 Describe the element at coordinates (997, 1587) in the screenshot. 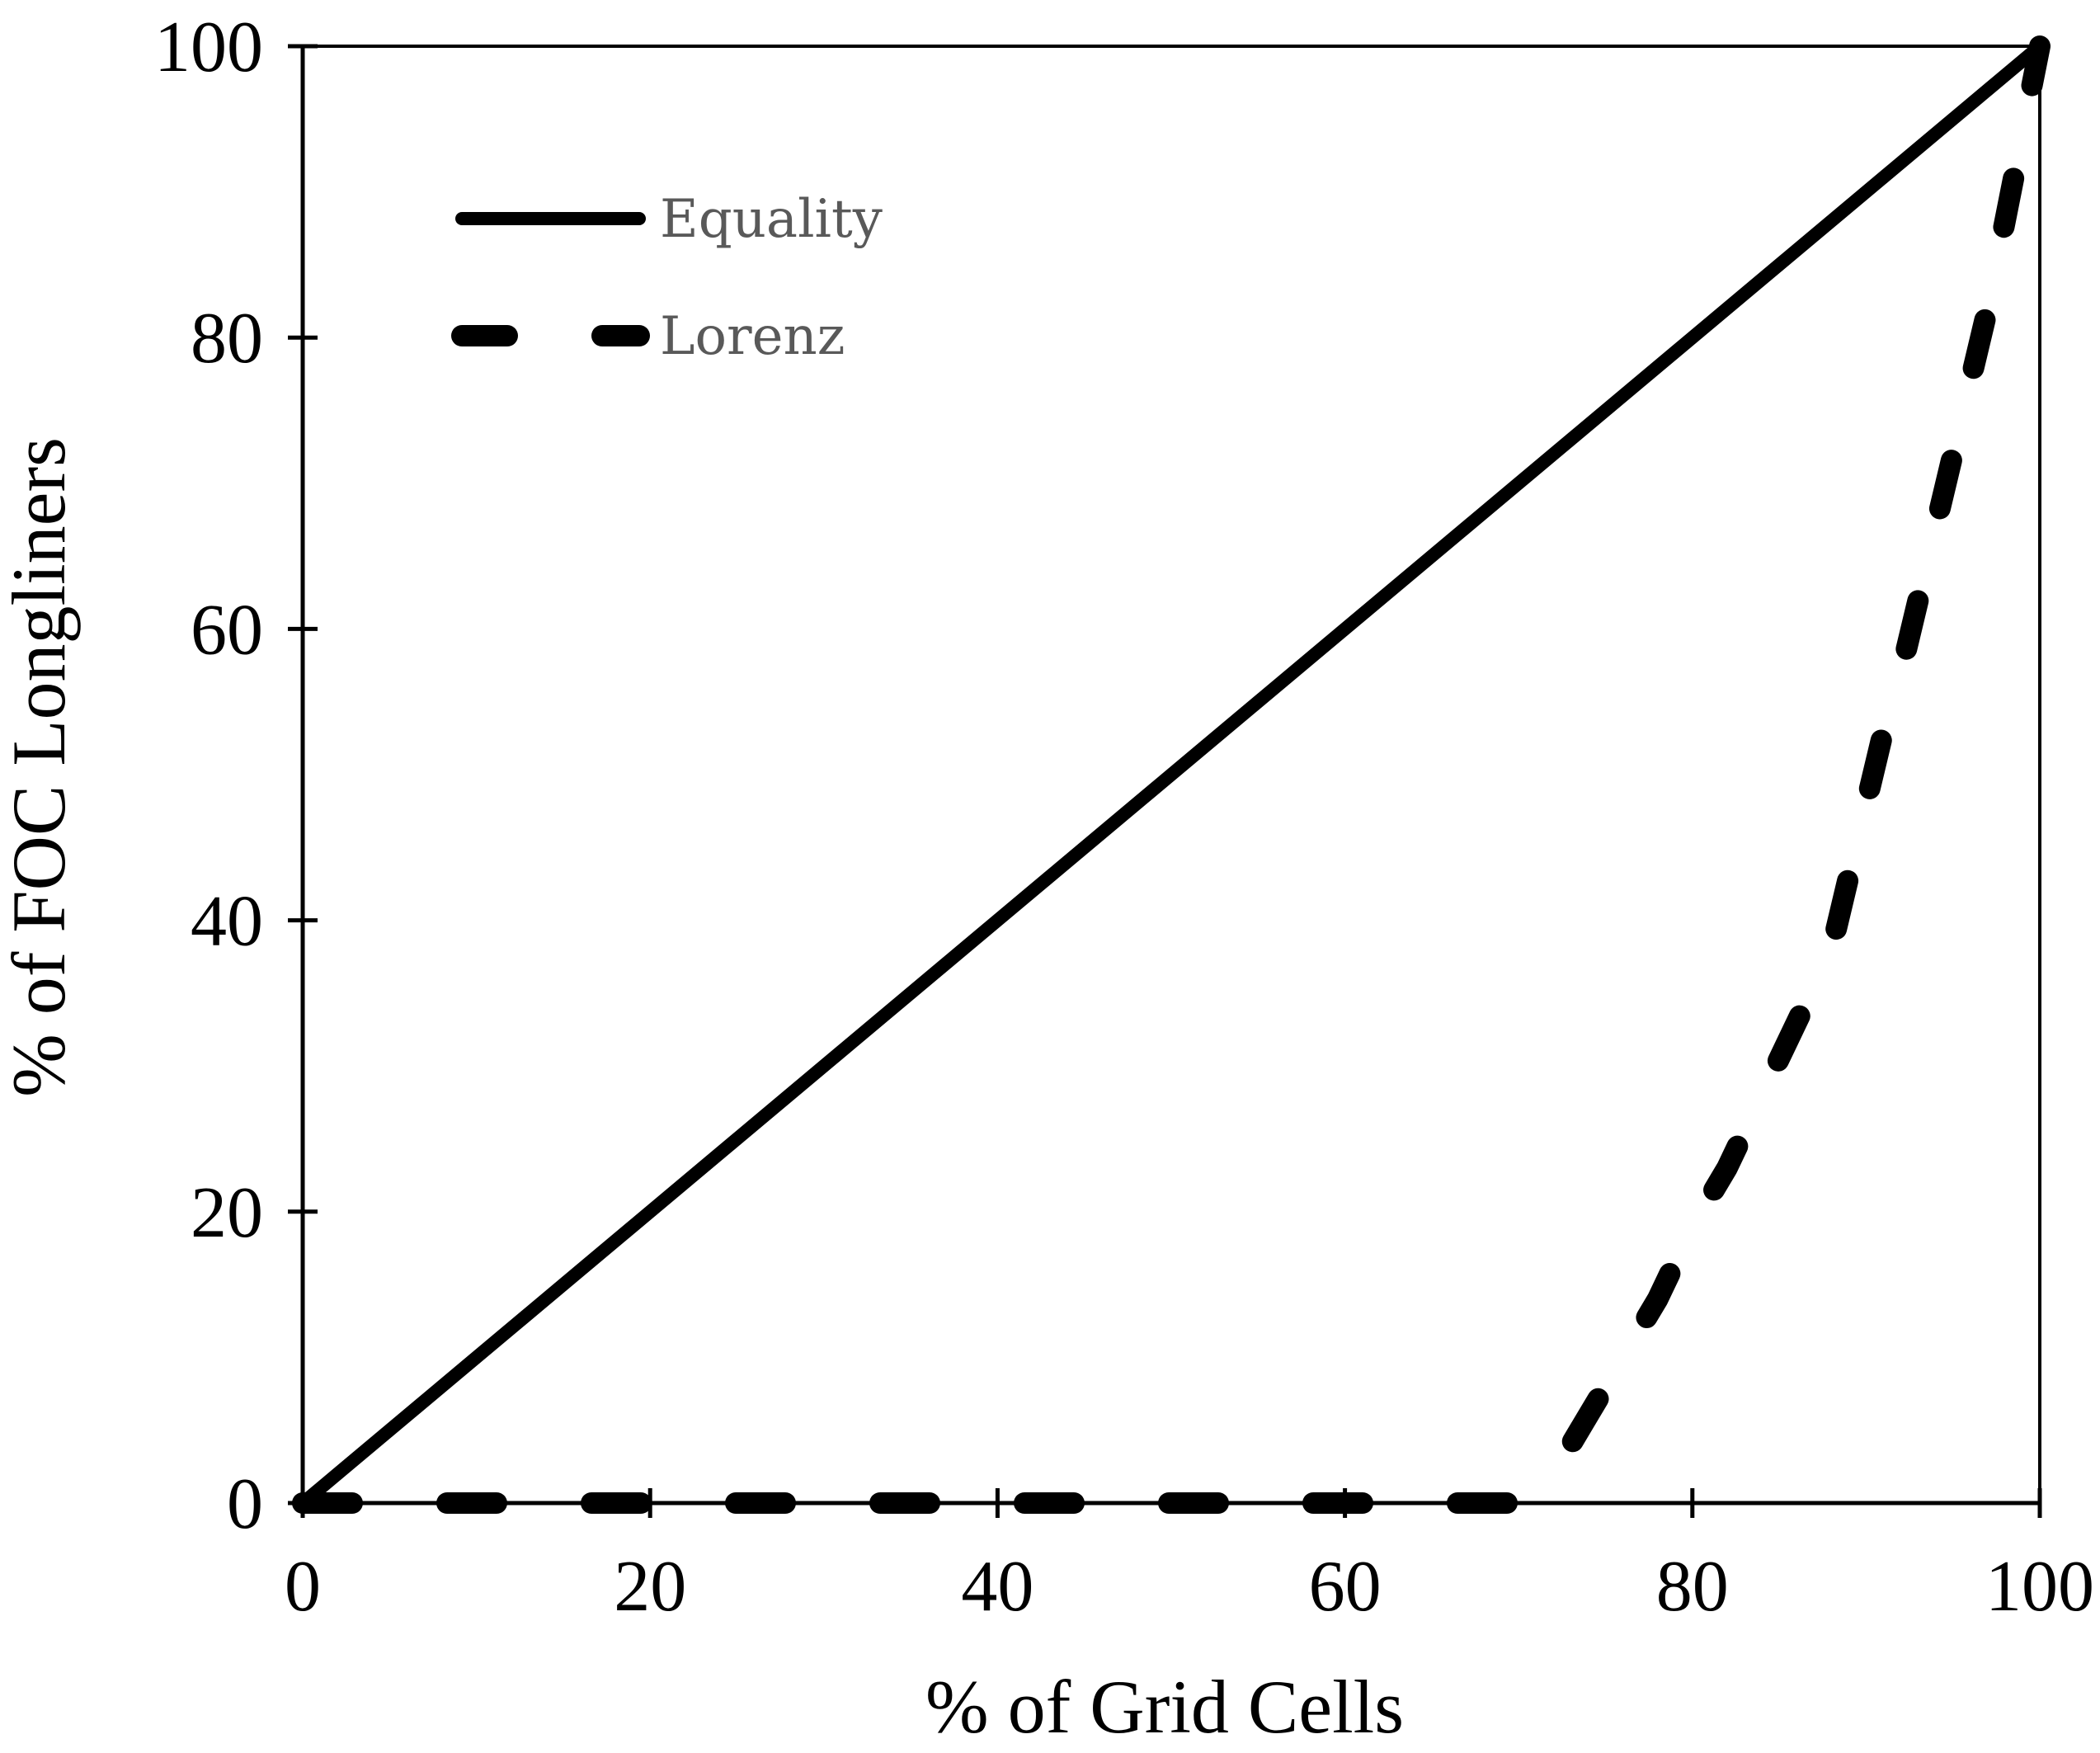

I see `x-tick-label: 40` at that location.